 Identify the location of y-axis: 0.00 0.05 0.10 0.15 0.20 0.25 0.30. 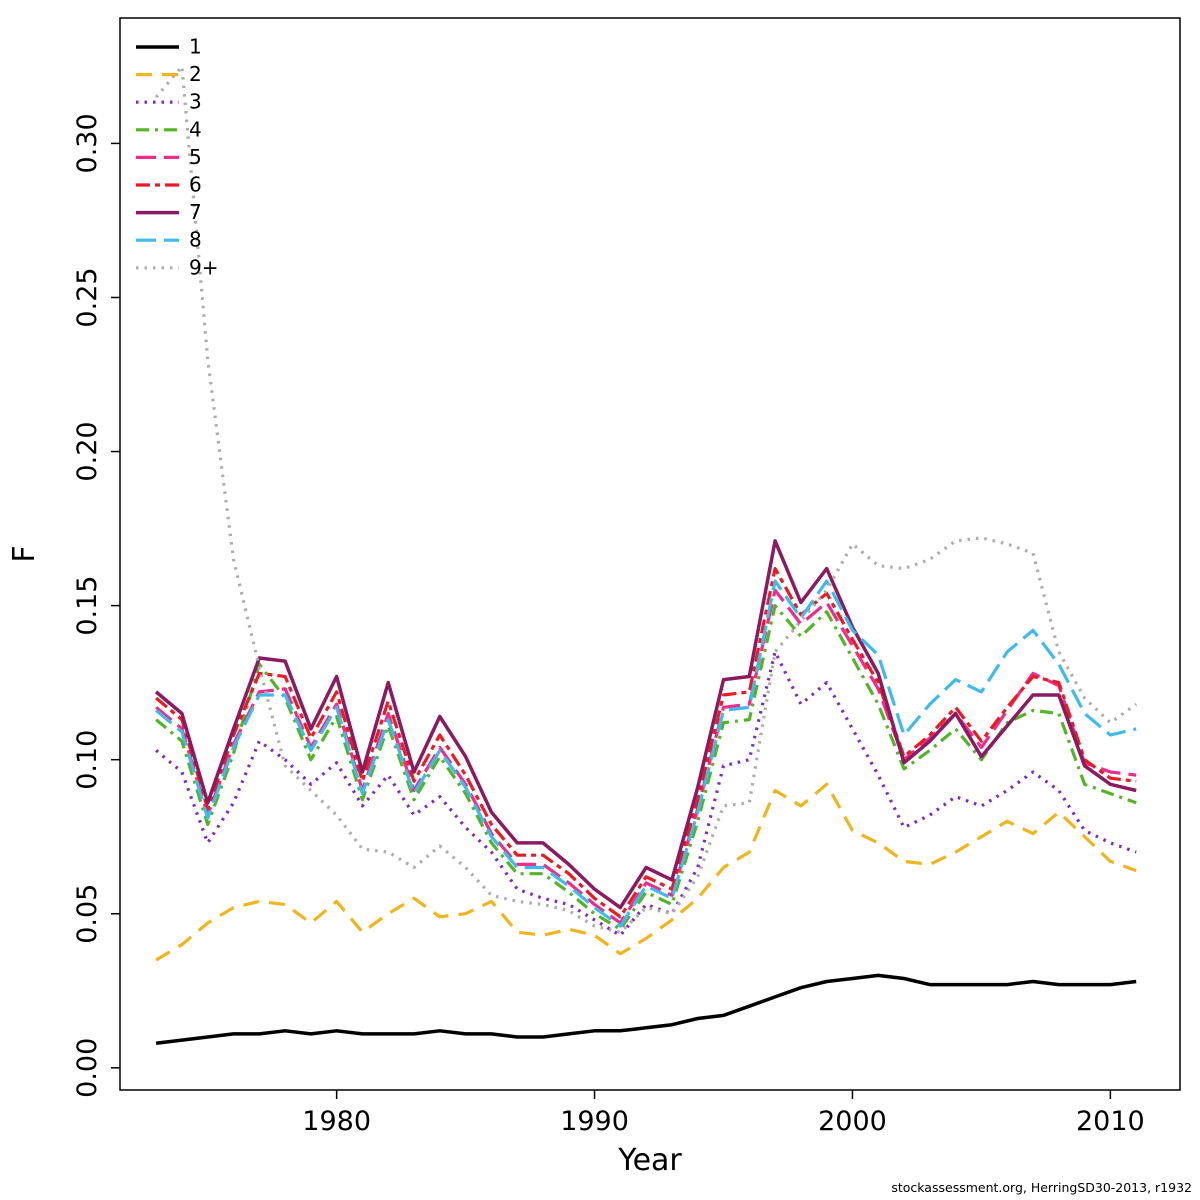
(96, 605).